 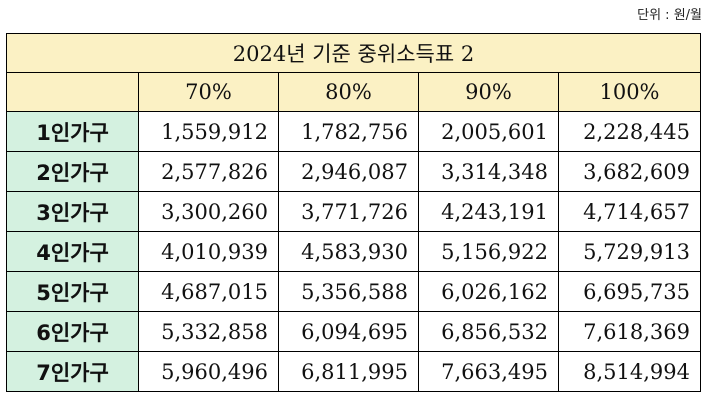 What do you see at coordinates (348, 371) in the screenshot?
I see `table-cell: 6,811,995` at bounding box center [348, 371].